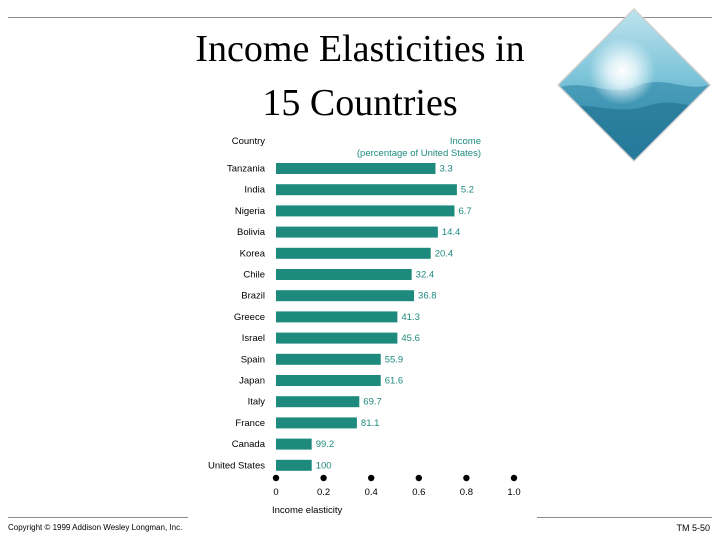 This screenshot has width=720, height=540. I want to click on x-tick-label: 1.0, so click(513, 492).